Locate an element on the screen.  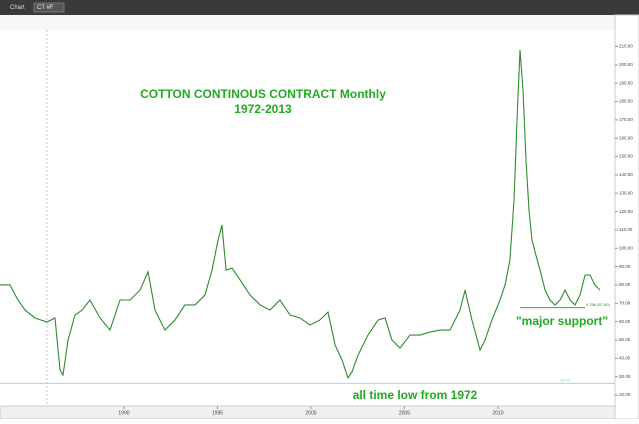
y-tick-label: 100.00 is located at coordinates (626, 247).